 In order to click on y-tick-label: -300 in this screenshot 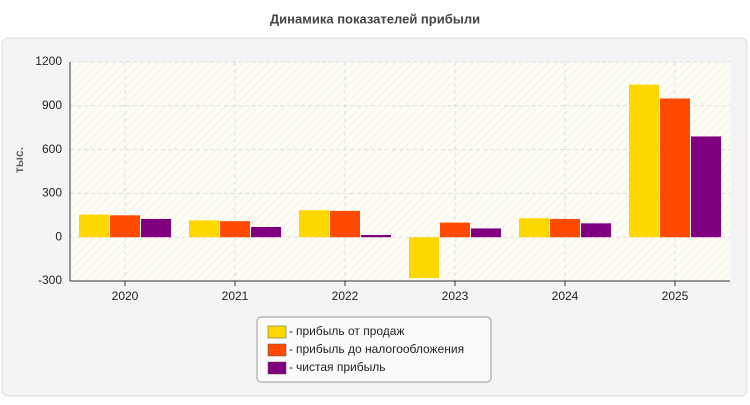, I will do `click(50, 280)`.